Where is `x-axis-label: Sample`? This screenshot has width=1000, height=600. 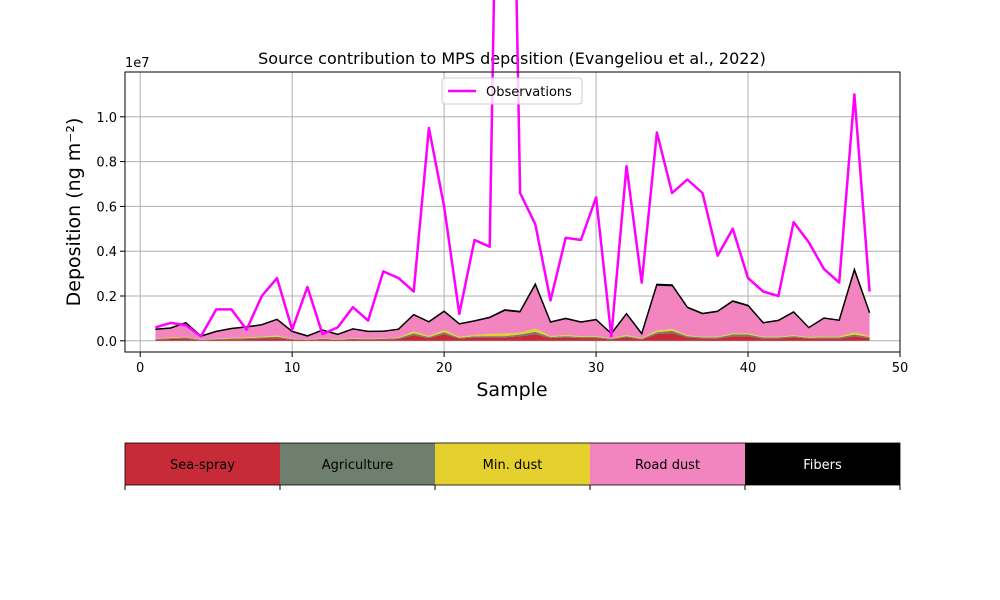 x-axis-label: Sample is located at coordinates (511, 390).